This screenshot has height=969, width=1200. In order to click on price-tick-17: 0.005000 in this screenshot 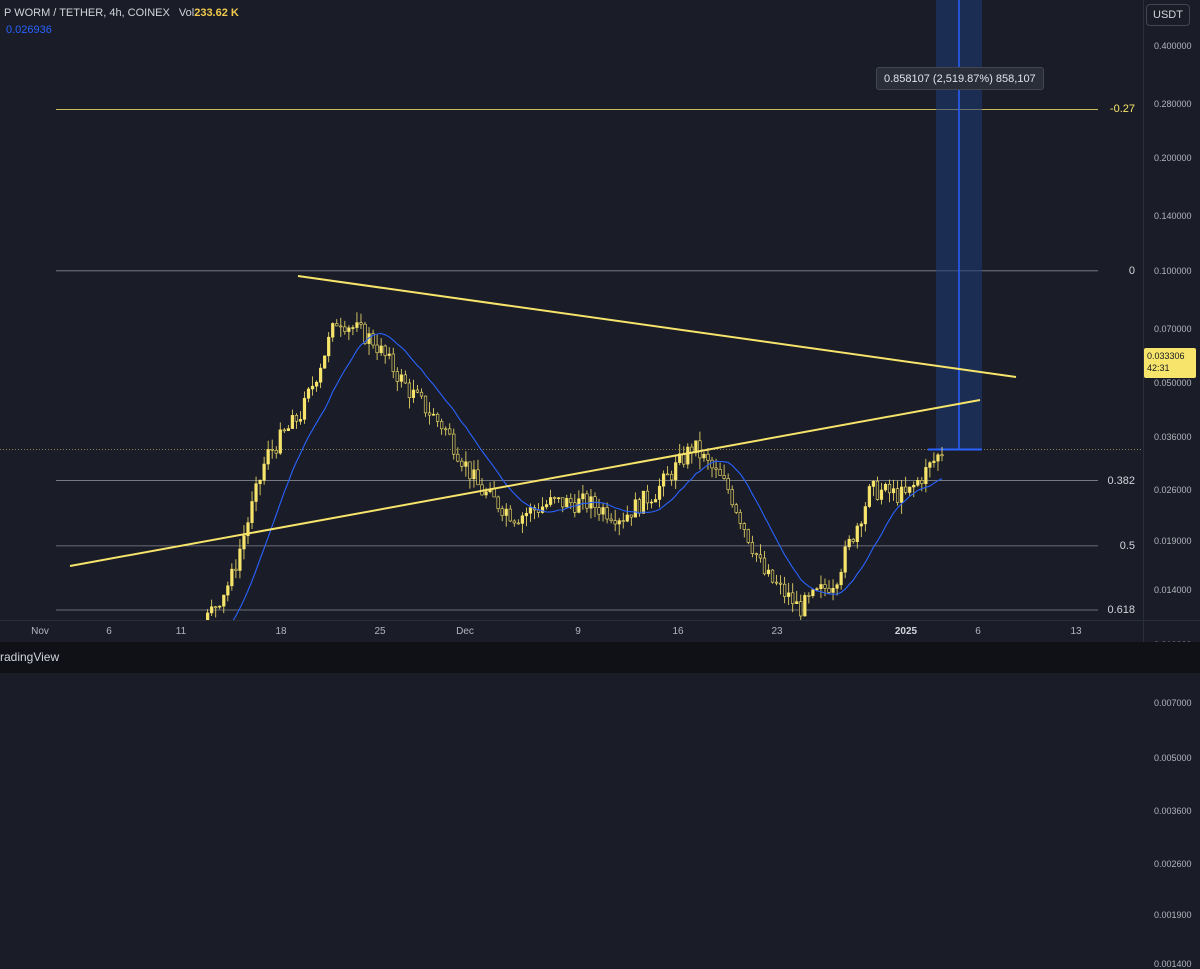, I will do `click(1173, 757)`.